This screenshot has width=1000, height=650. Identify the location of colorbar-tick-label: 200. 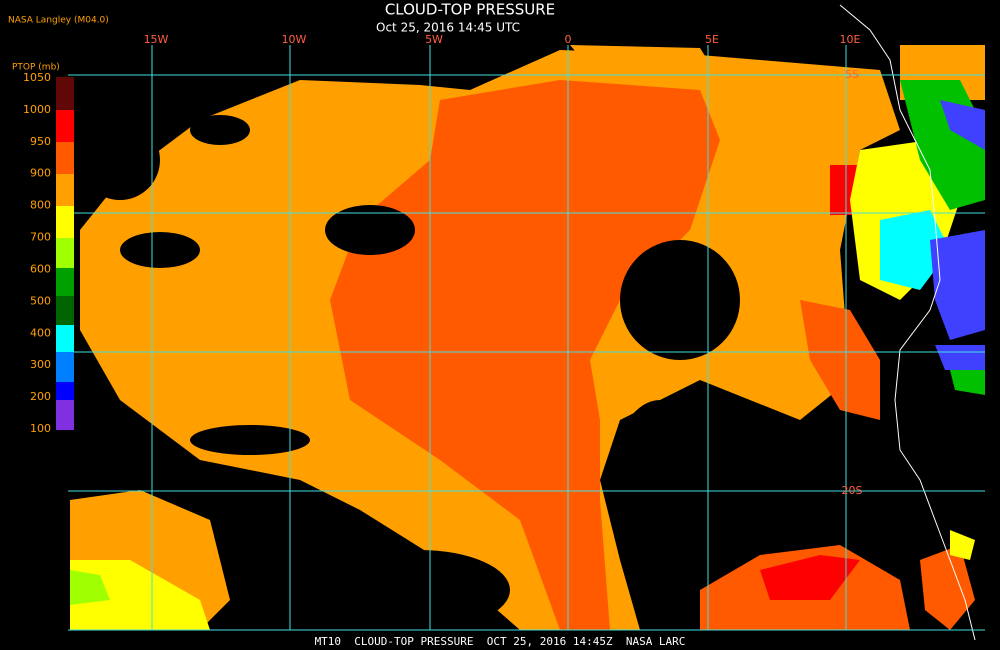
(40, 396).